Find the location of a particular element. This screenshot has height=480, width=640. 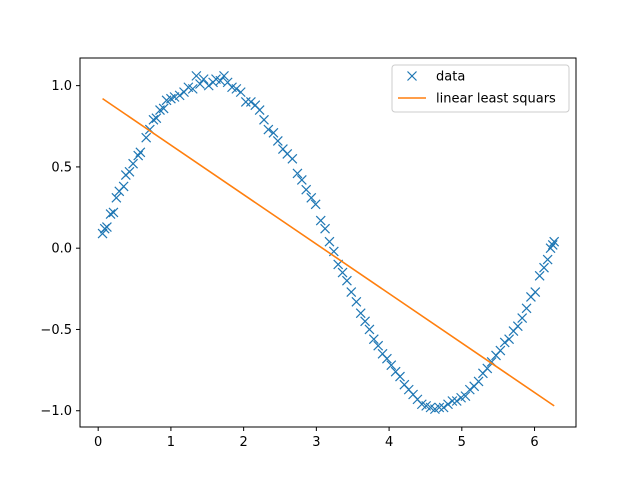

x-tick-label: 6 is located at coordinates (534, 442).